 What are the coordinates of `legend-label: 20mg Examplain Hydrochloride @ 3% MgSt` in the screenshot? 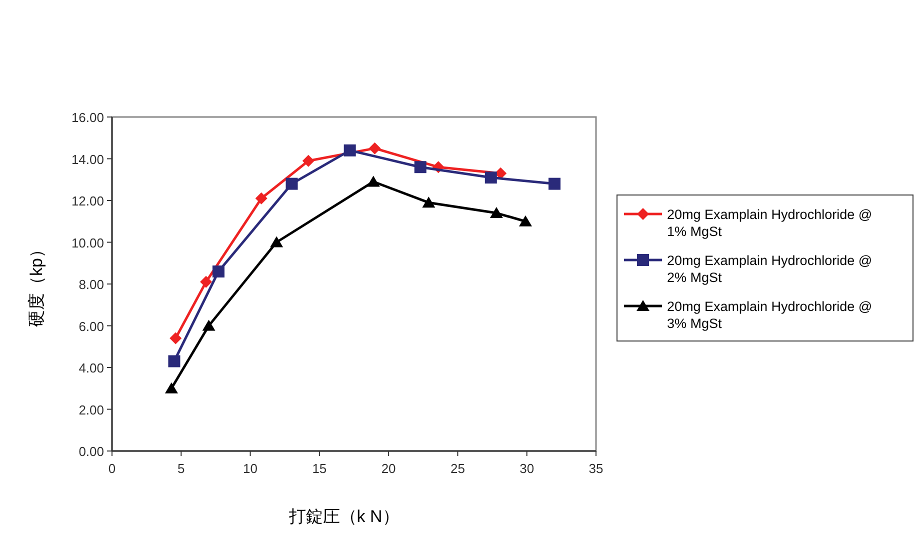 It's located at (769, 315).